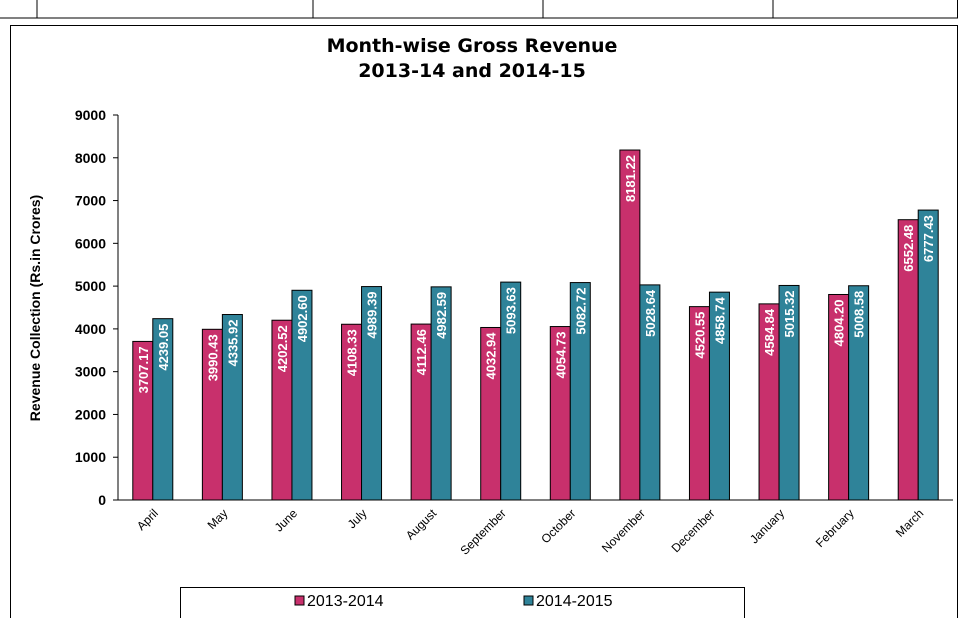  Describe the element at coordinates (769, 332) in the screenshot. I see `value-label: 4584.84` at that location.